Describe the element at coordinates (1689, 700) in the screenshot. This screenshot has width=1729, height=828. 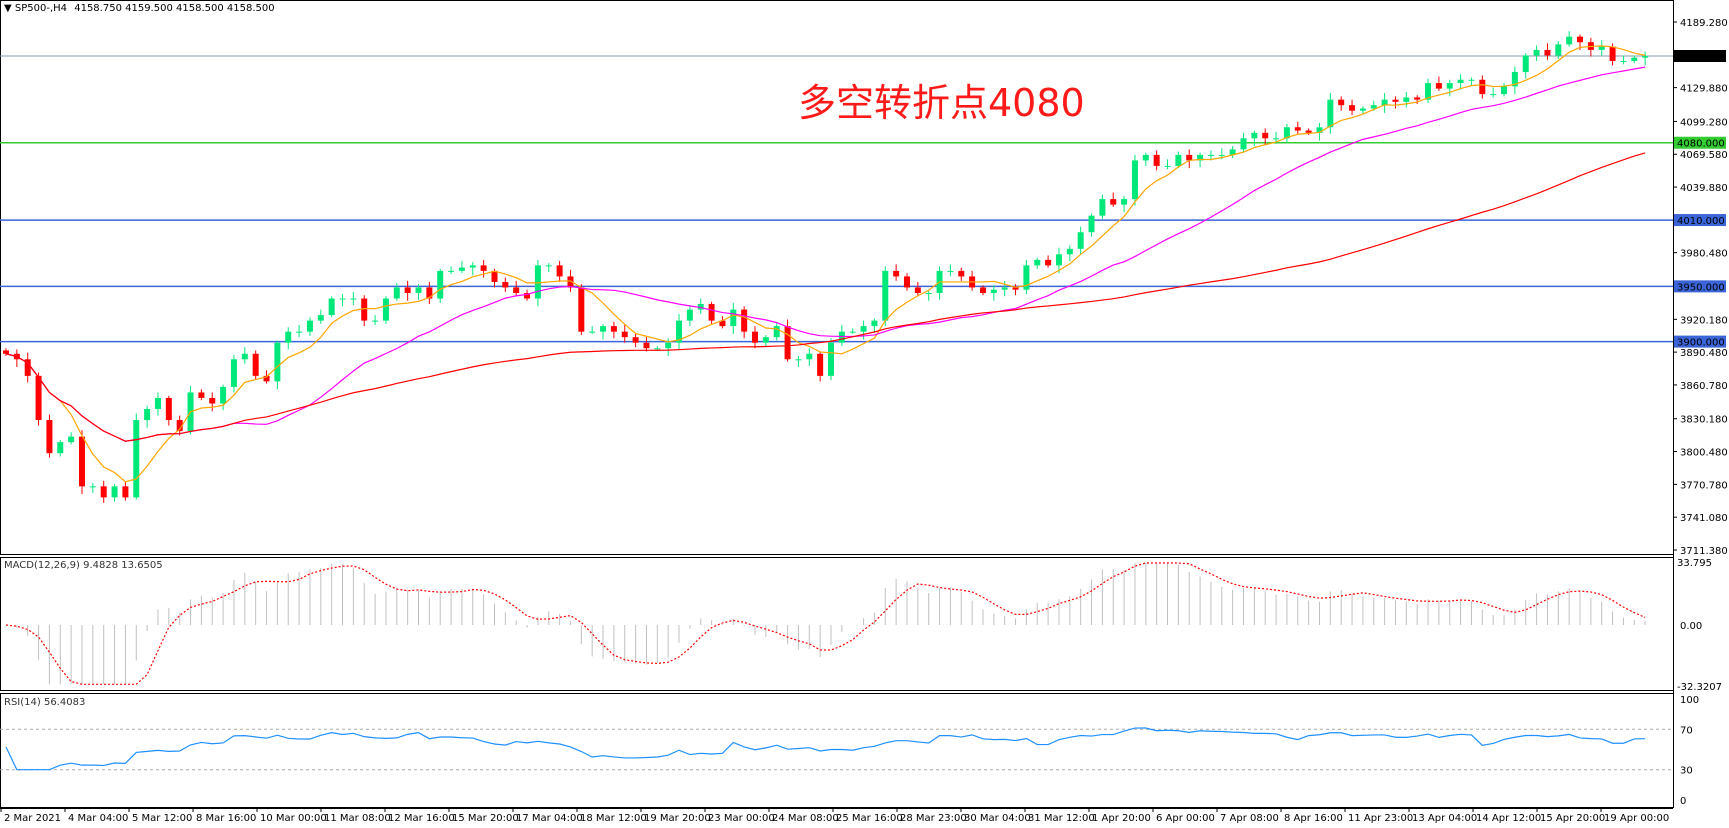
I see `rsi-tick-label: 100` at that location.